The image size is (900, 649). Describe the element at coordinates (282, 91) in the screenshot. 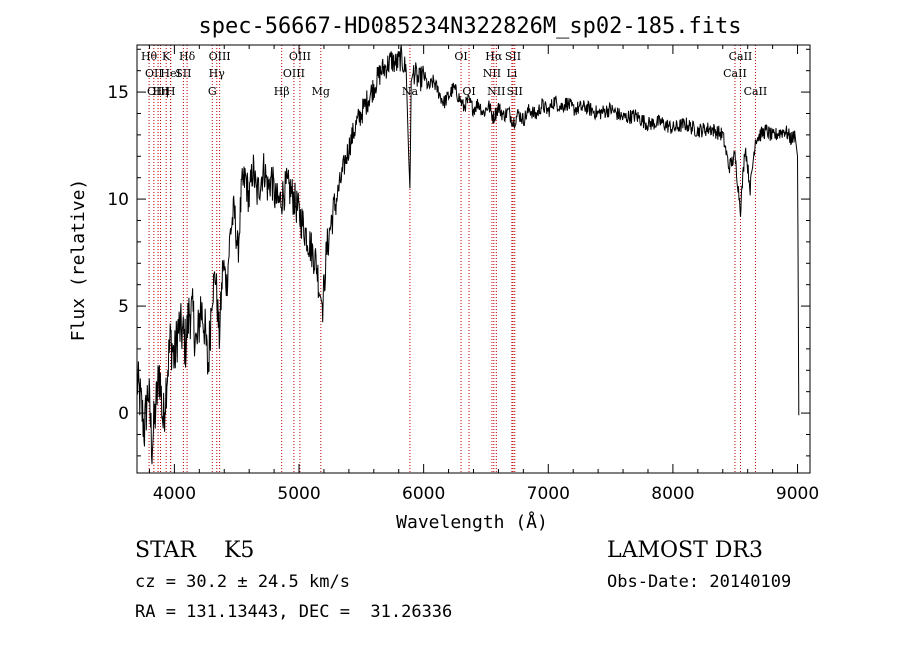

I see `line-label: Hβ` at that location.